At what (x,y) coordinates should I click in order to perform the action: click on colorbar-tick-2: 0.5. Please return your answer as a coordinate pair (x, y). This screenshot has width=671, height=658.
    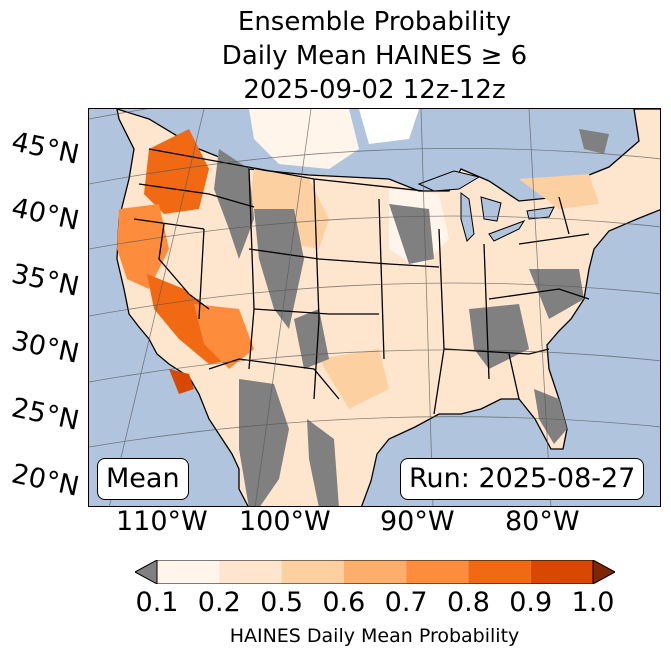
    Looking at the image, I should click on (282, 602).